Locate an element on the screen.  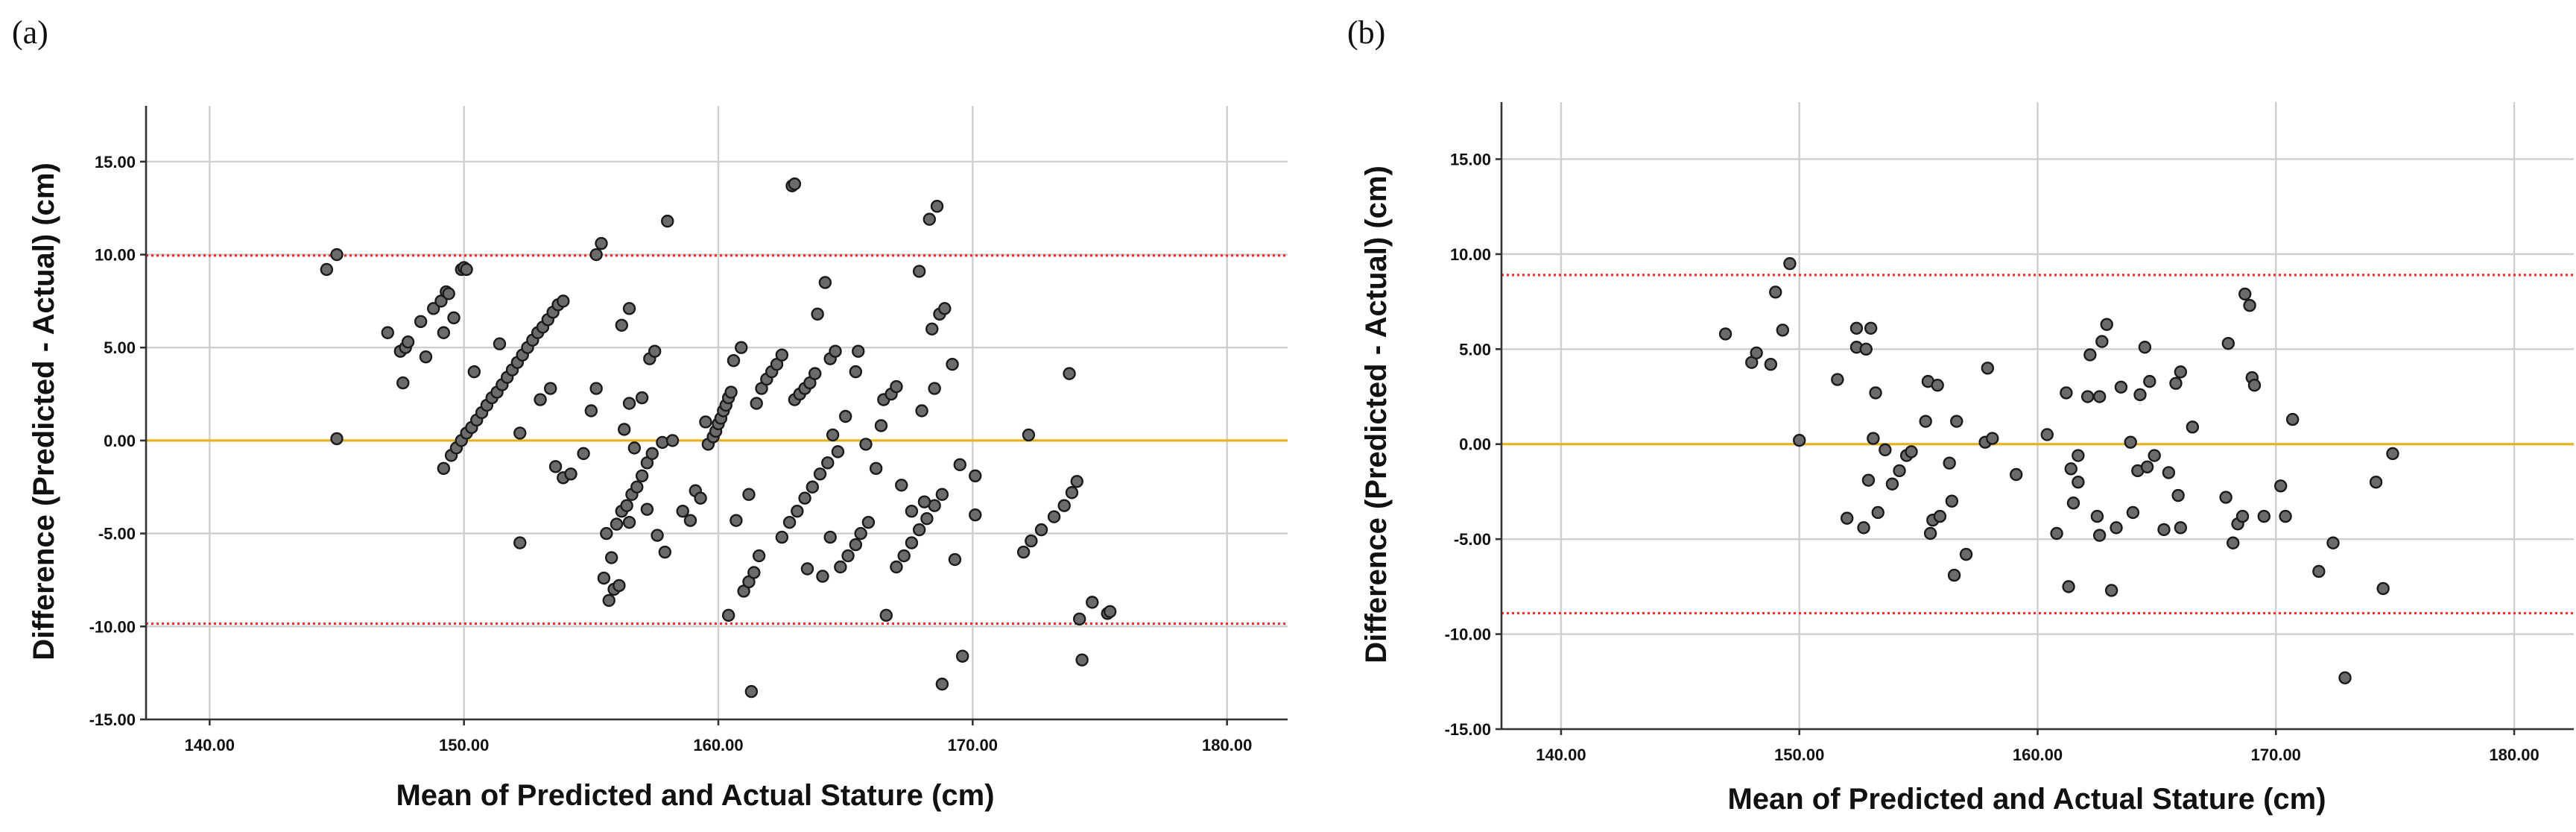
panel-label-a: (a) is located at coordinates (30, 32).